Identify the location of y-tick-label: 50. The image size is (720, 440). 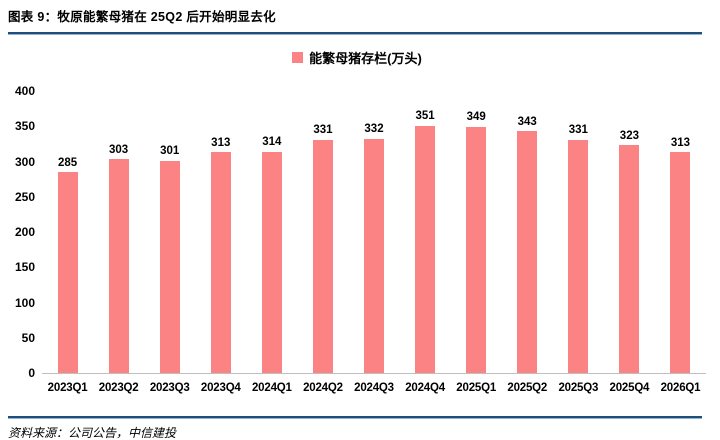
(28, 337).